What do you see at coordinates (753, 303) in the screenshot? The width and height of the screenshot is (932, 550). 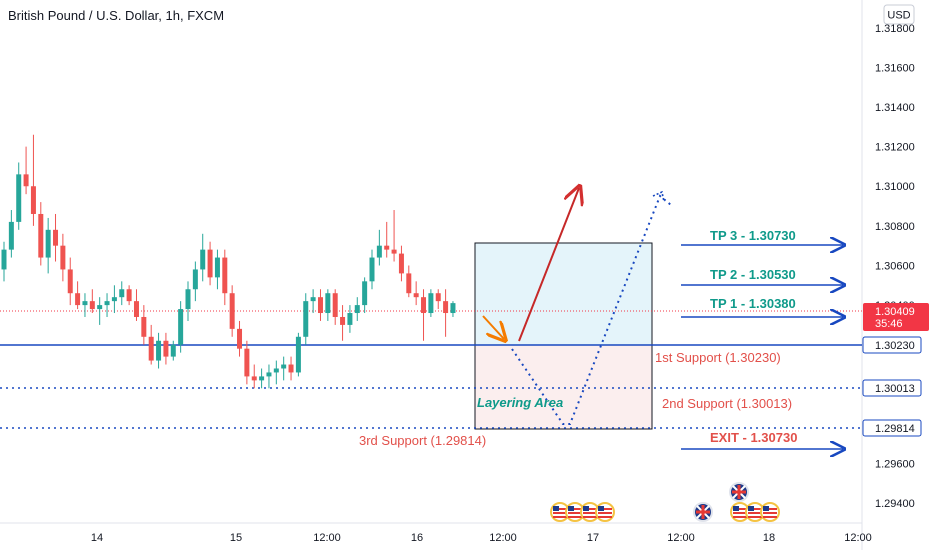 I see `tp1-label: TP 1 - 1.30380` at bounding box center [753, 303].